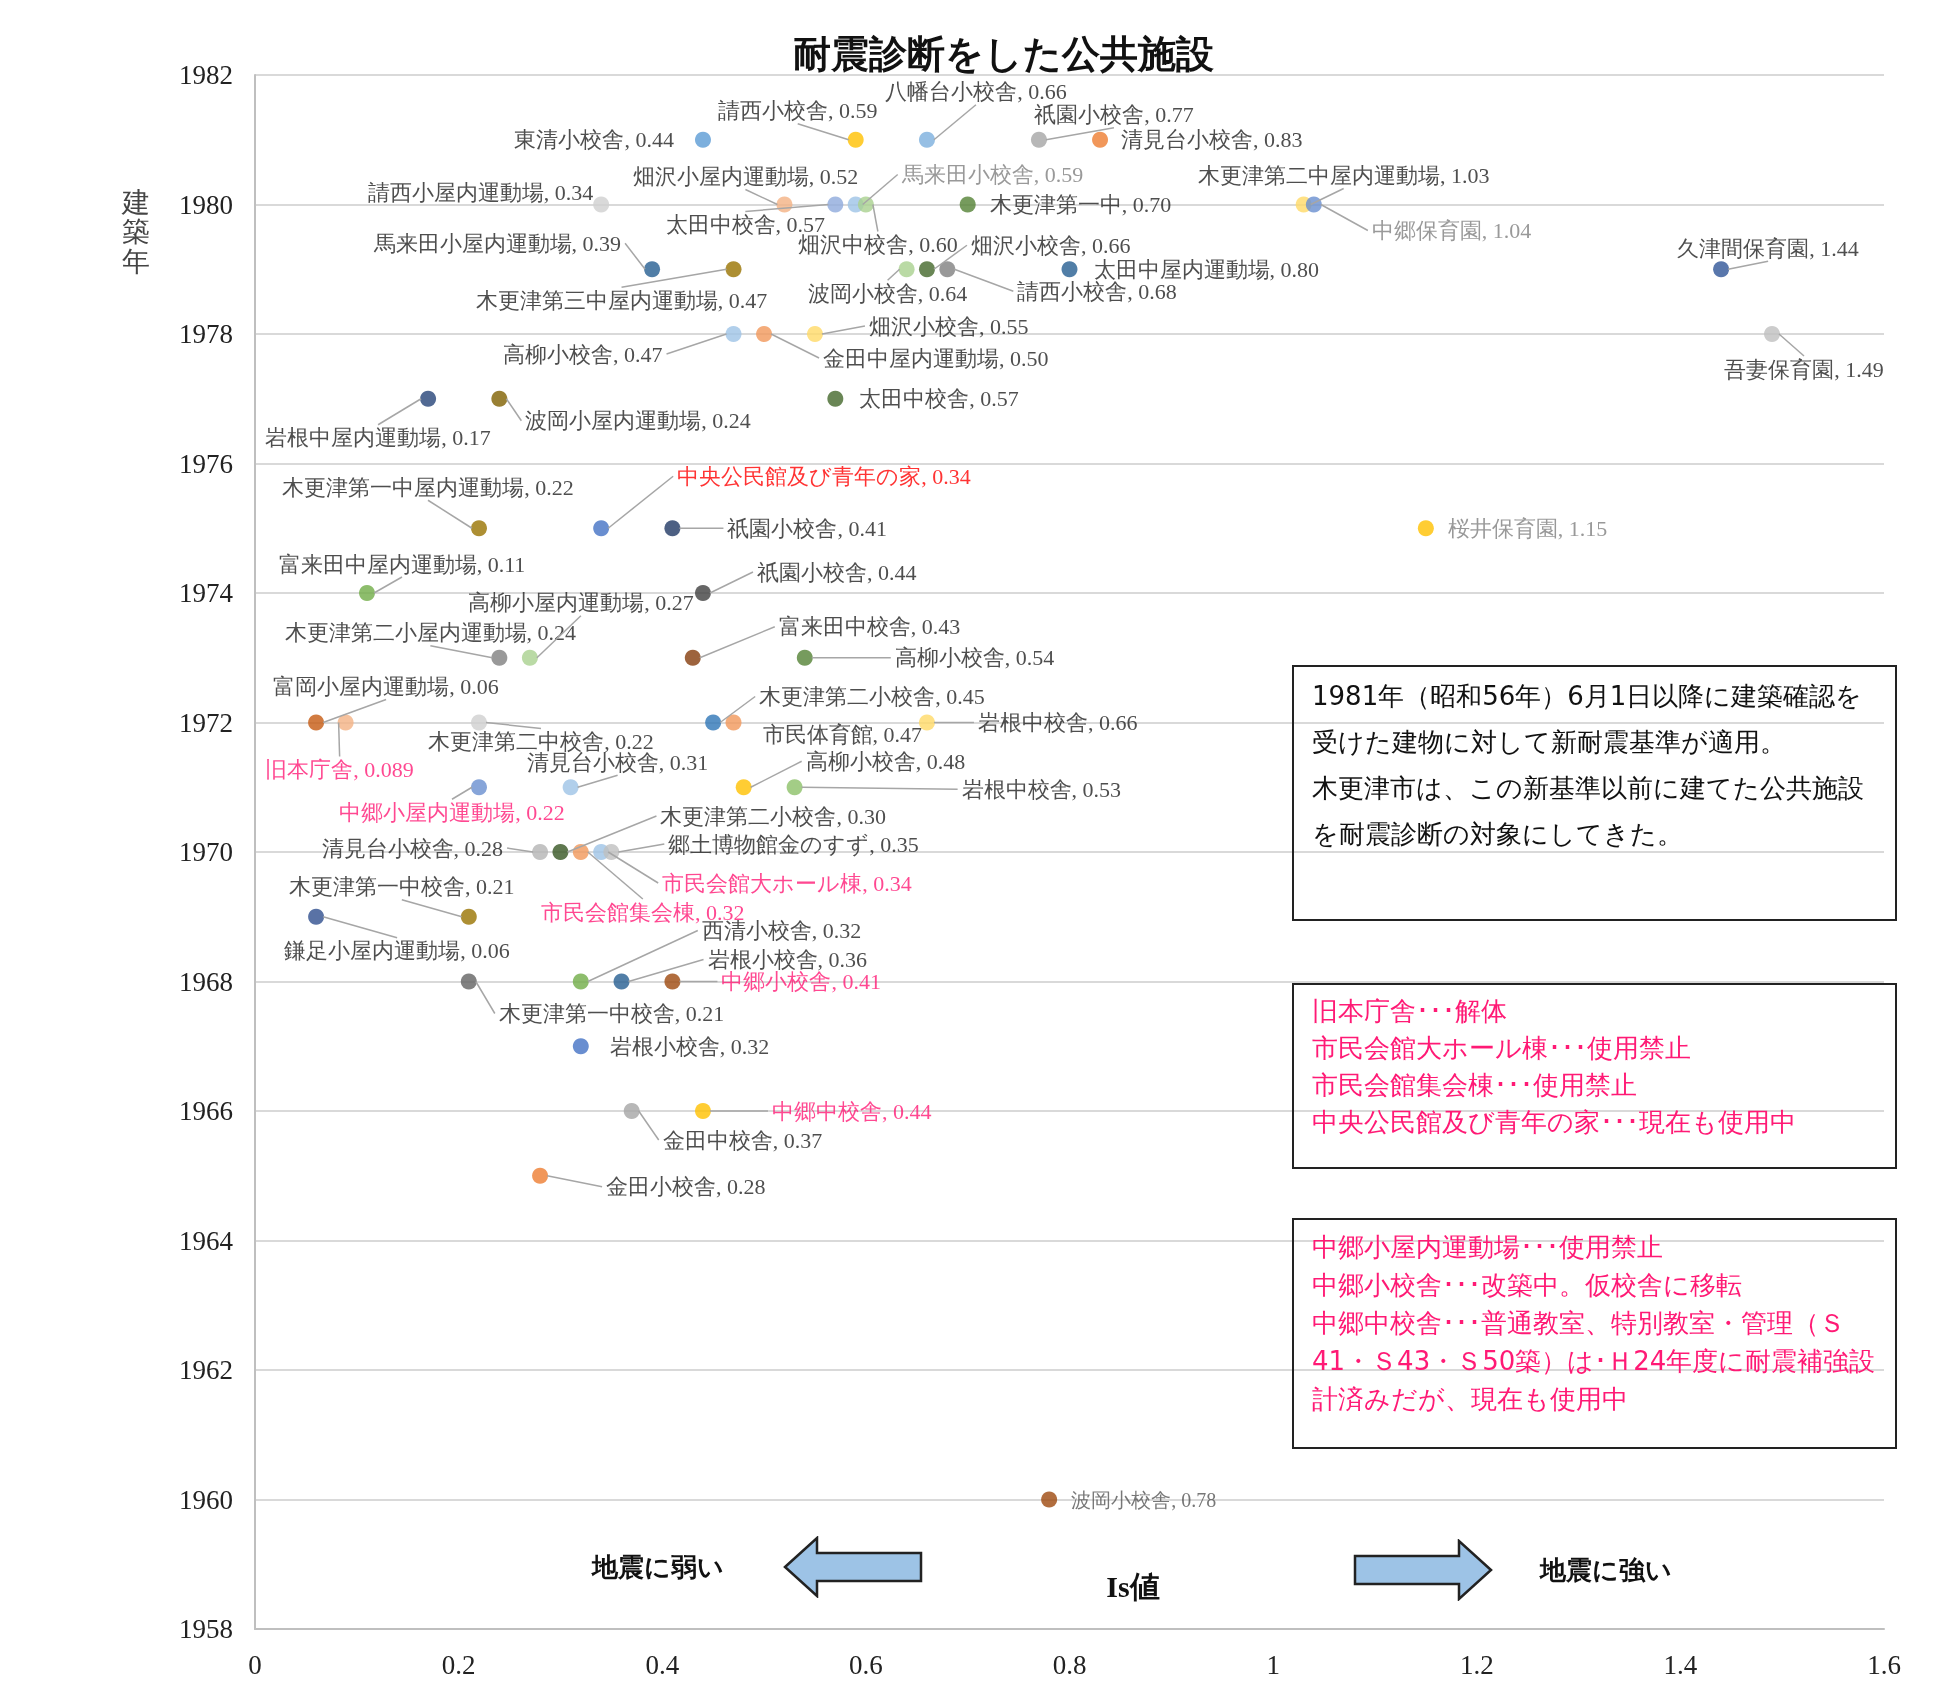  Describe the element at coordinates (948, 326) in the screenshot. I see `annotation: 畑沢小校舎, 0.55` at that location.